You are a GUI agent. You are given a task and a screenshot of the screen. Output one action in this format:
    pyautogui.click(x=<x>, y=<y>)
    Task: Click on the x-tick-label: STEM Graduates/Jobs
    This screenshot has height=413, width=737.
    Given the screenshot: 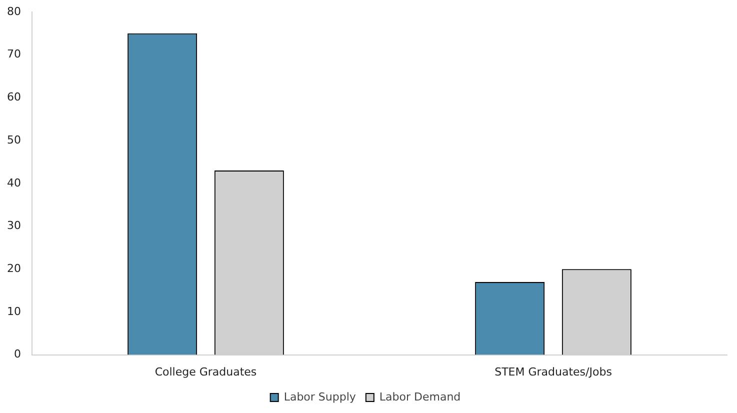 What is the action you would take?
    pyautogui.click(x=553, y=371)
    